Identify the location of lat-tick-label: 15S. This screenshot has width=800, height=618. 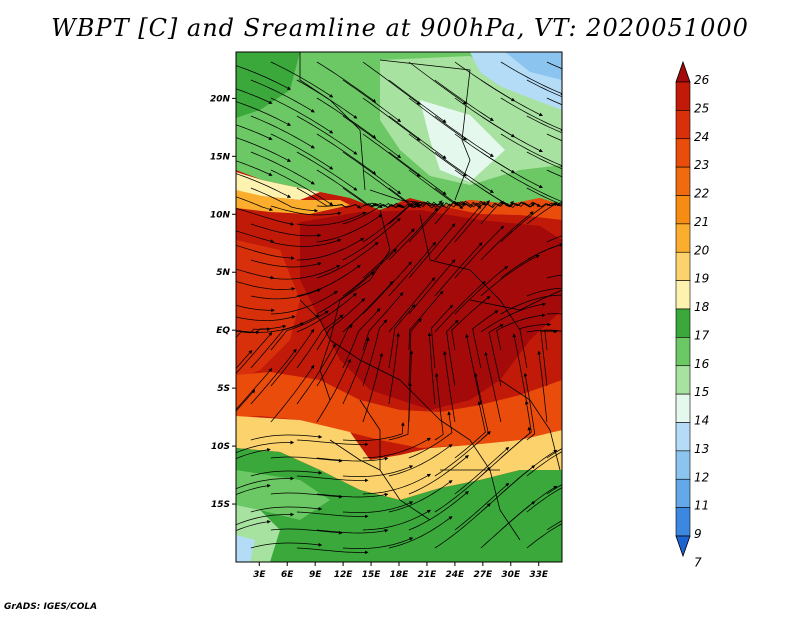
(220, 505).